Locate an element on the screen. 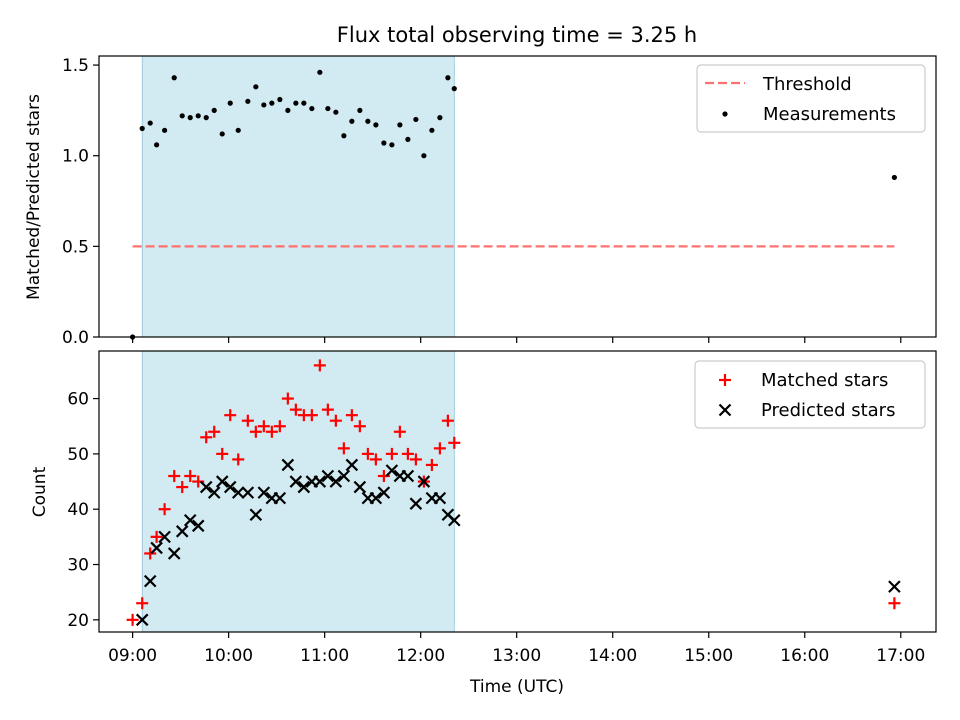  bottom-y-axis-label: Count is located at coordinates (40, 491).